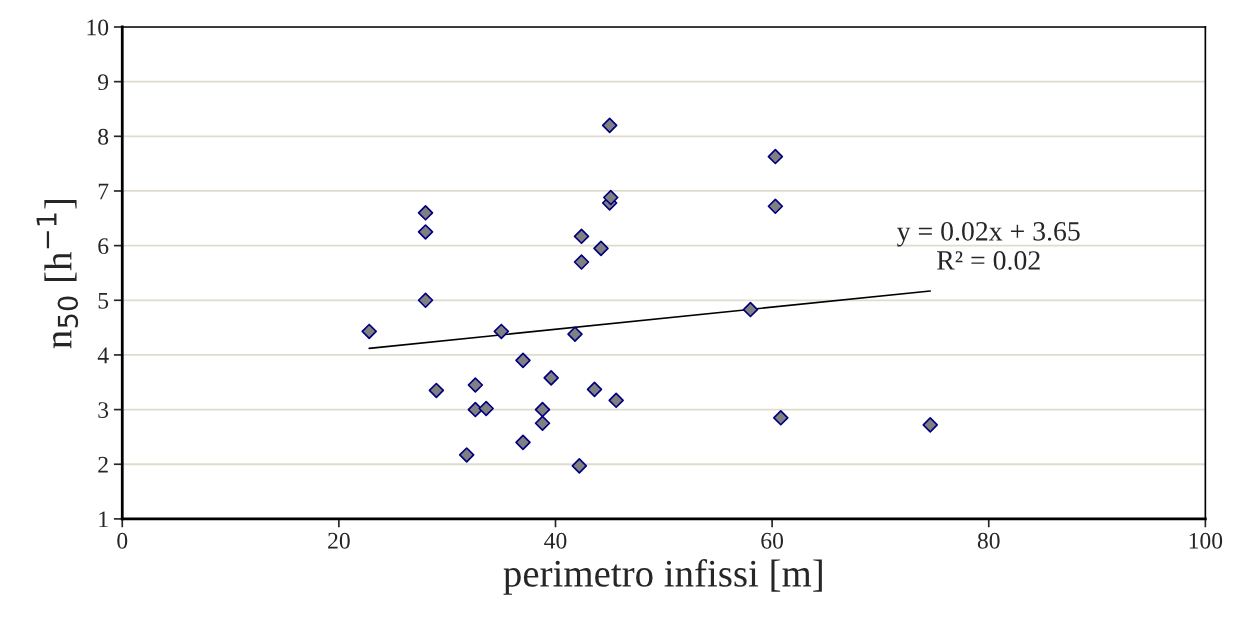 The width and height of the screenshot is (1235, 643). I want to click on y-axis-title: n$_{50}$ [h$^{−1}$], so click(57, 274).